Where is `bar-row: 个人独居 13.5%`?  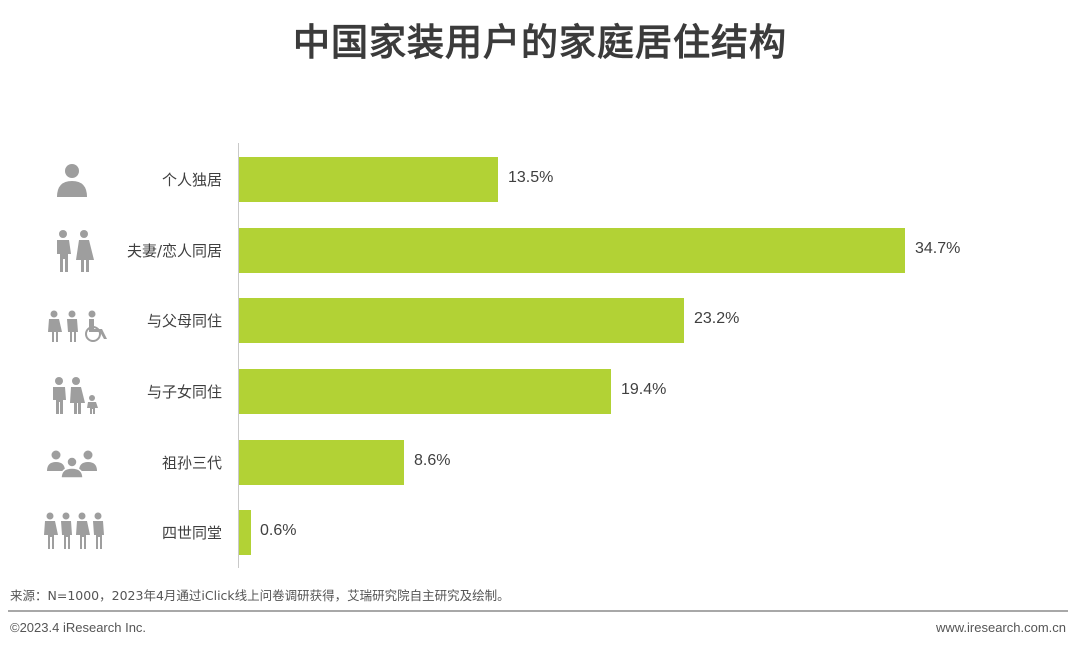 bar-row: 个人独居 13.5% is located at coordinates (540, 180).